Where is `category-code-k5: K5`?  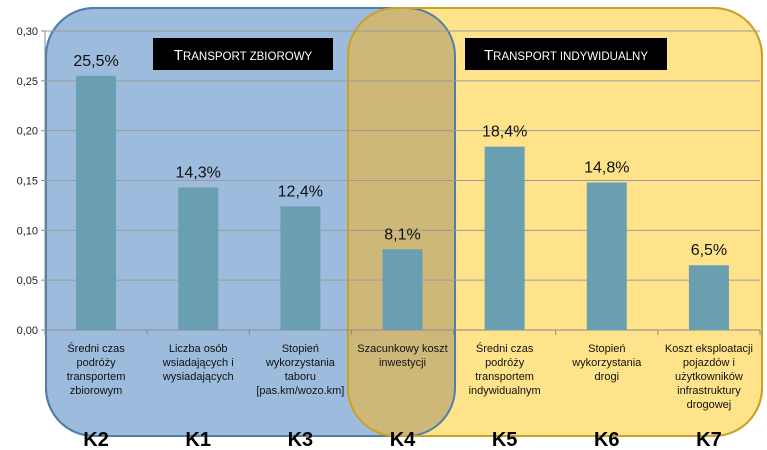 category-code-k5: K5 is located at coordinates (505, 439).